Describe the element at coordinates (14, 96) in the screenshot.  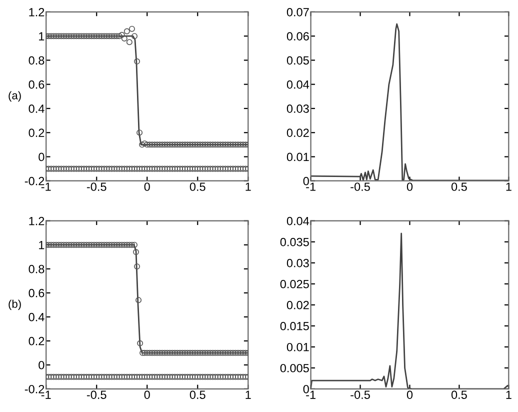
I see `text: (a)` at that location.